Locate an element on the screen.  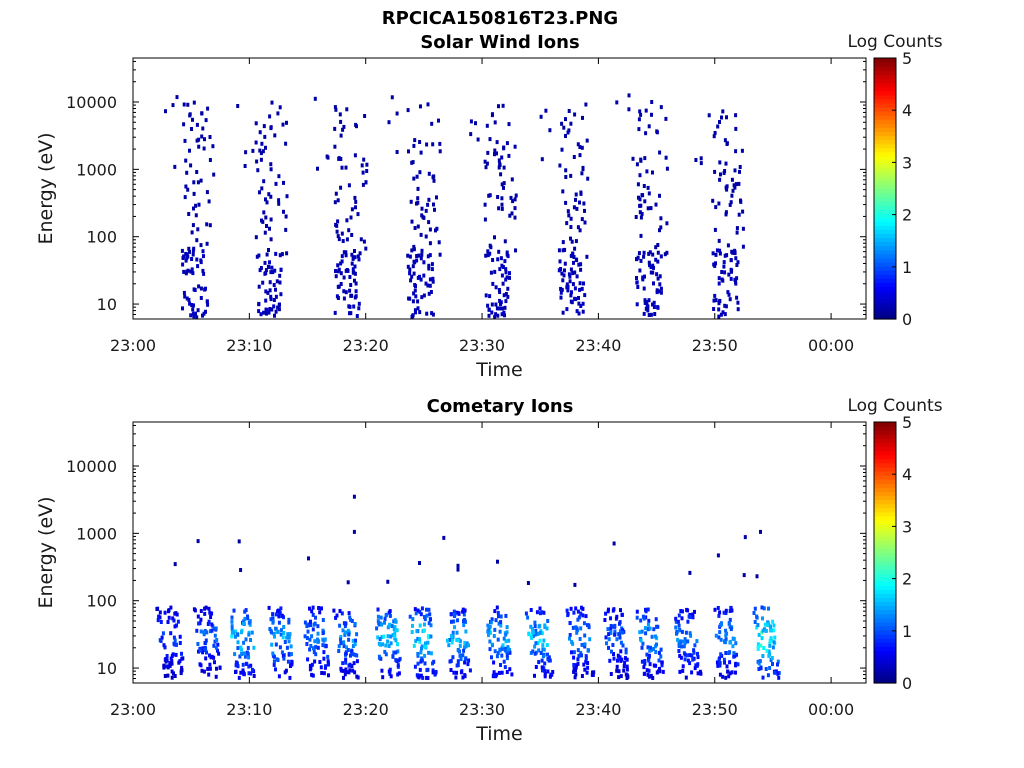
x-tick-label: 23:30 is located at coordinates (482, 345).